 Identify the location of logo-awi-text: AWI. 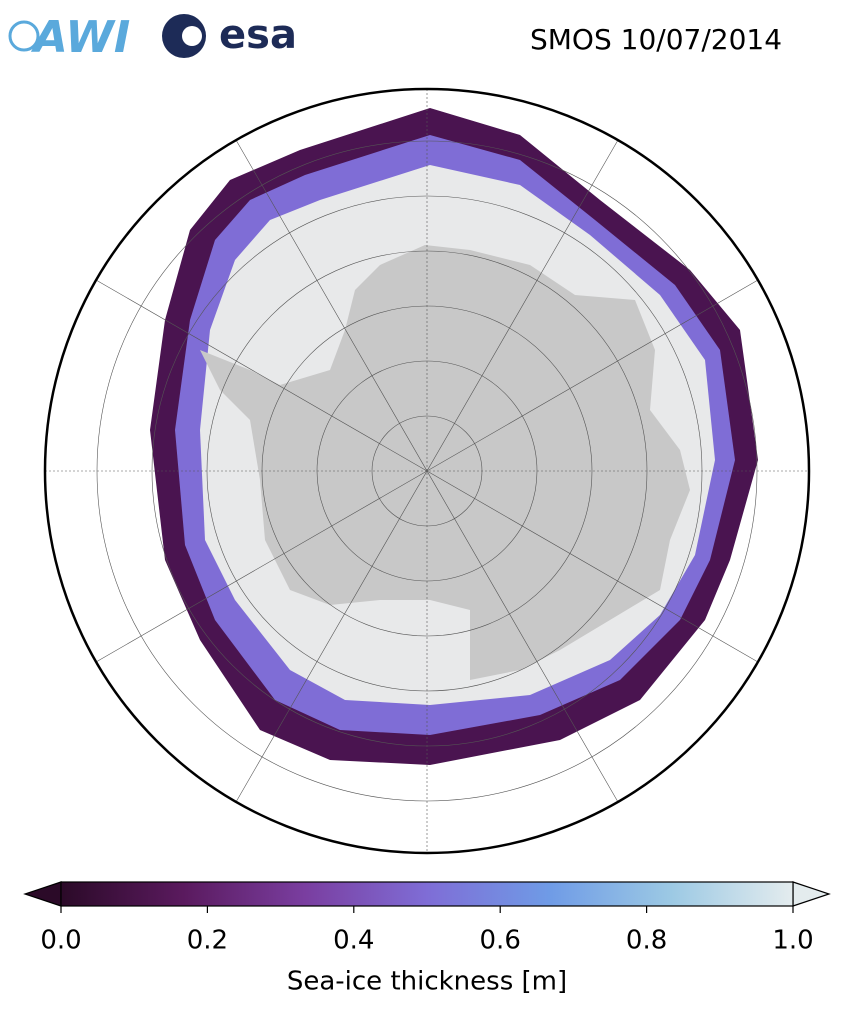
(81, 37).